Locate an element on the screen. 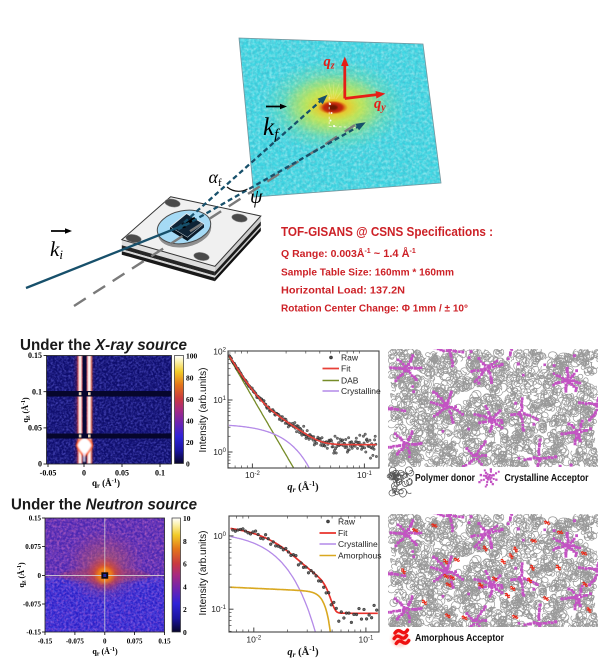 The image size is (609, 660). svg-text: 20 is located at coordinates (190, 442).